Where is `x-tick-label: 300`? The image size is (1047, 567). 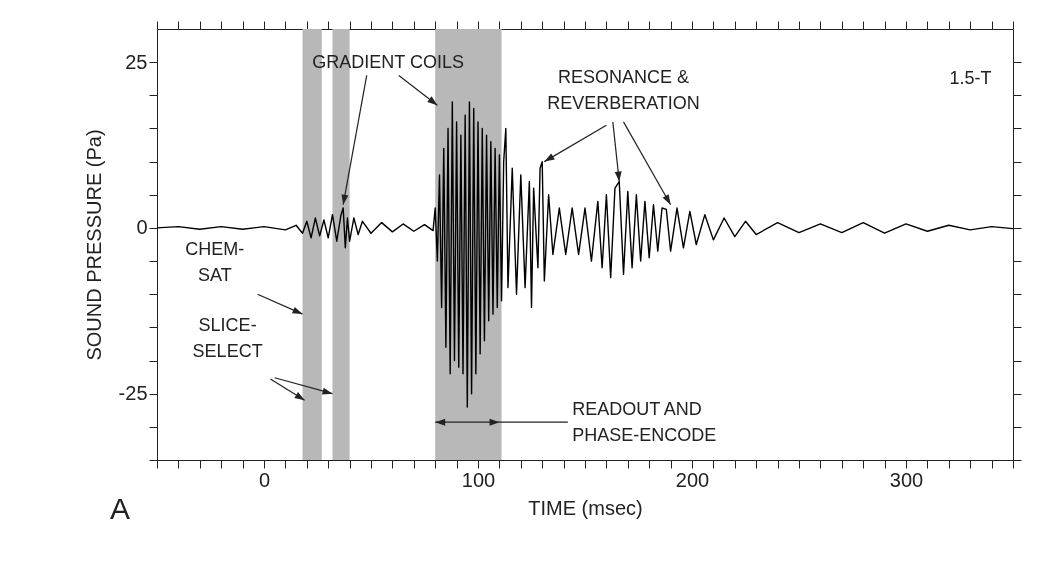 x-tick-label: 300 is located at coordinates (906, 479).